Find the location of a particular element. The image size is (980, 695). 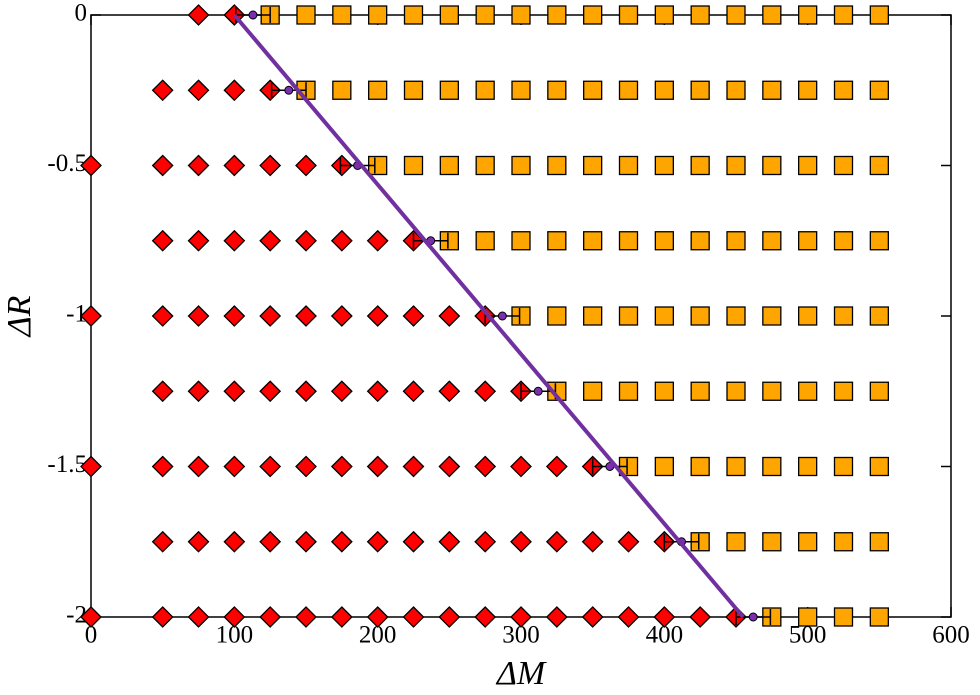

y-tick-label: -1.5 is located at coordinates (67, 464).